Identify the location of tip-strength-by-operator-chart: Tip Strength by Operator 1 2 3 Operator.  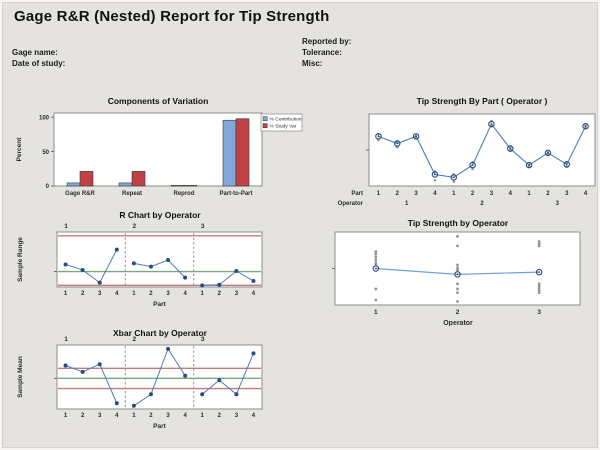
(456, 270).